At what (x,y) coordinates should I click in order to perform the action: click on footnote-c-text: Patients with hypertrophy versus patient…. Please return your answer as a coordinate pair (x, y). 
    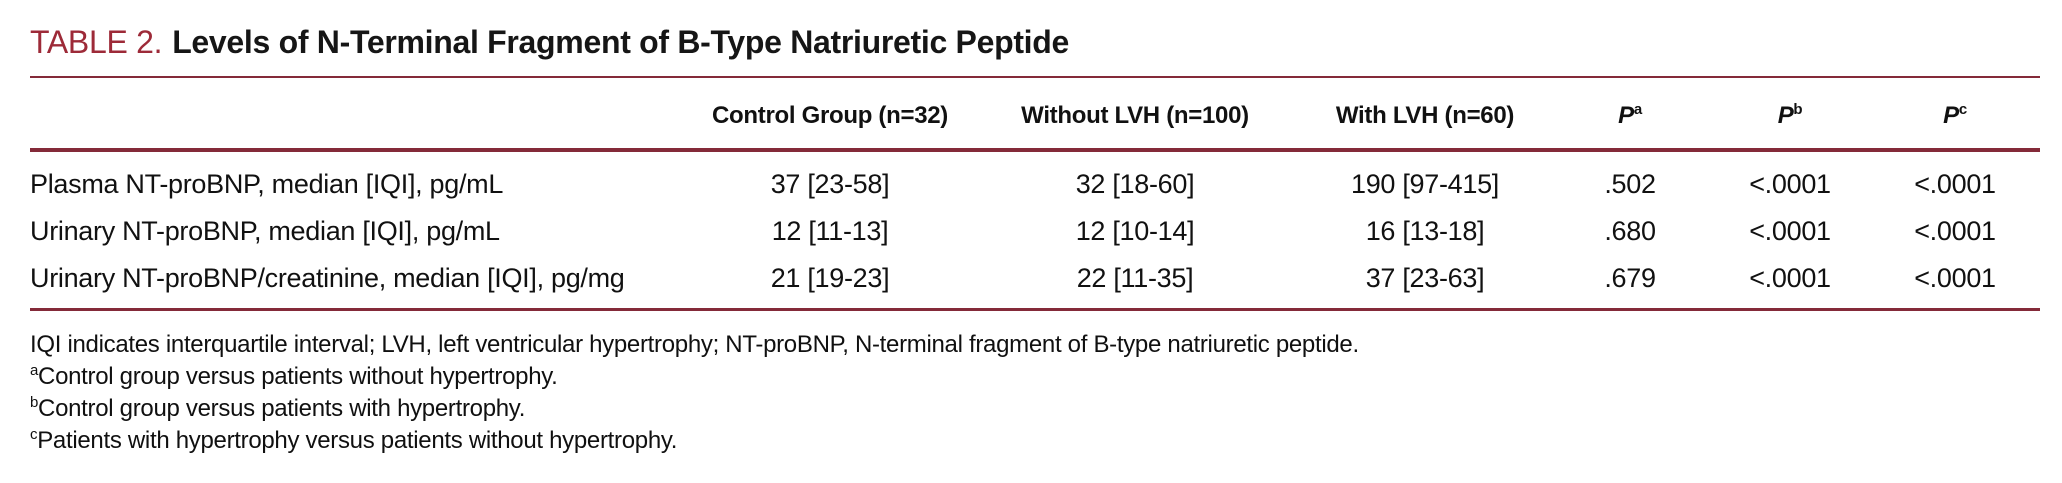
    Looking at the image, I should click on (357, 440).